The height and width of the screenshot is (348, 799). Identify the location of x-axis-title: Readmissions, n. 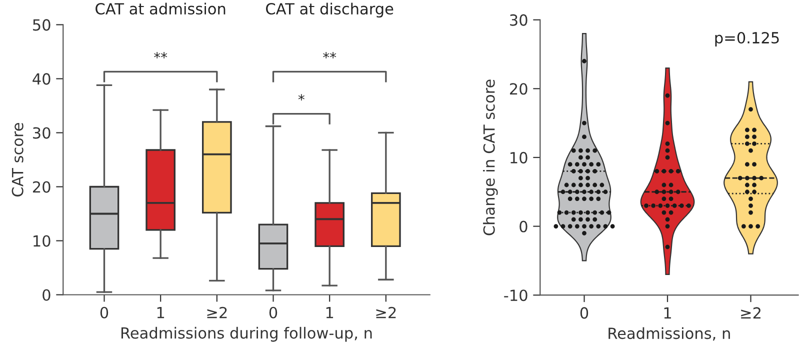
(669, 334).